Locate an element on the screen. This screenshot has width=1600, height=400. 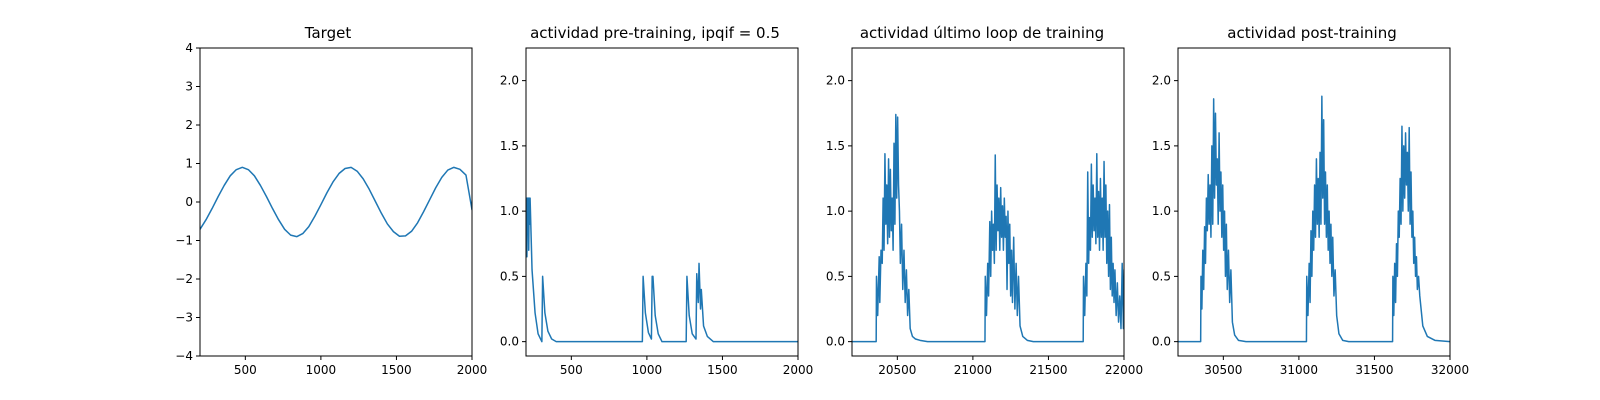
x-tick-label: 31500 is located at coordinates (1374, 370).